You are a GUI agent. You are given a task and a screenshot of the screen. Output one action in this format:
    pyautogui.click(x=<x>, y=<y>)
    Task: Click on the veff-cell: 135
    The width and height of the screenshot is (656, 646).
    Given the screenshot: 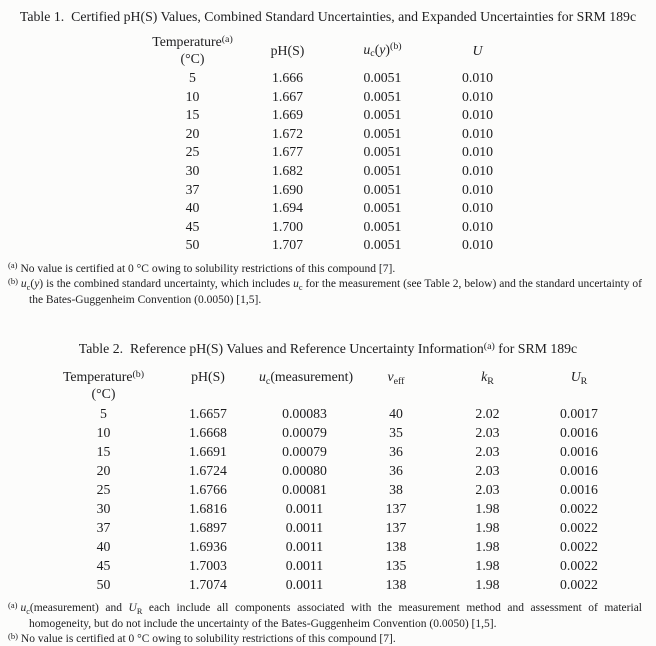 What is the action you would take?
    pyautogui.click(x=396, y=566)
    